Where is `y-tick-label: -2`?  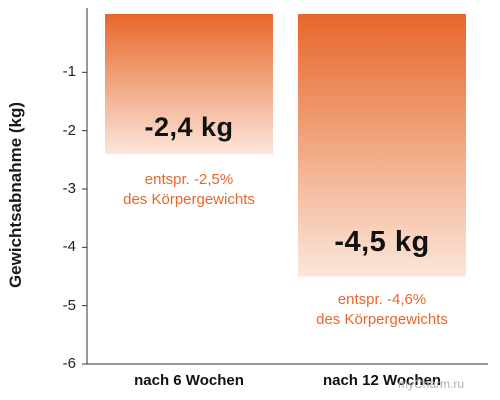
y-tick-label: -2 is located at coordinates (69, 130).